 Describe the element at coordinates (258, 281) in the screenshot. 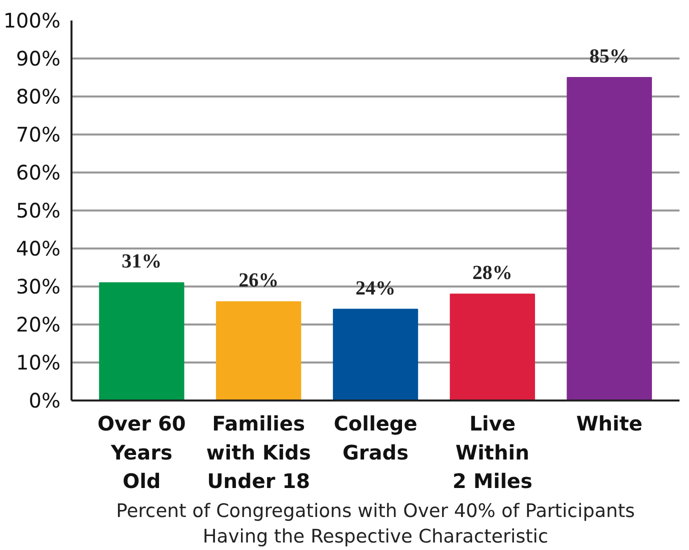

I see `data-label: 26%` at that location.